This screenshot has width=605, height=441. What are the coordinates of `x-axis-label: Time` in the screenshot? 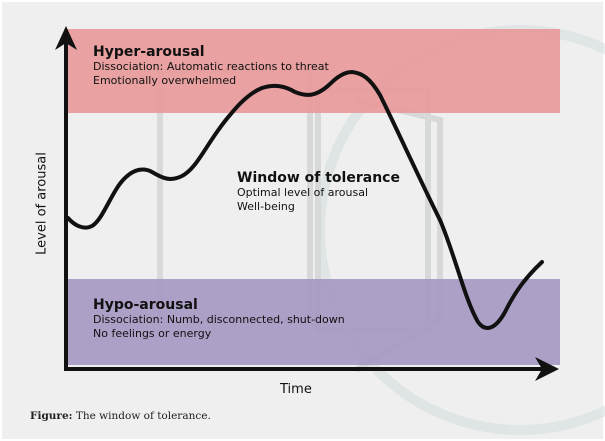 It's located at (296, 389).